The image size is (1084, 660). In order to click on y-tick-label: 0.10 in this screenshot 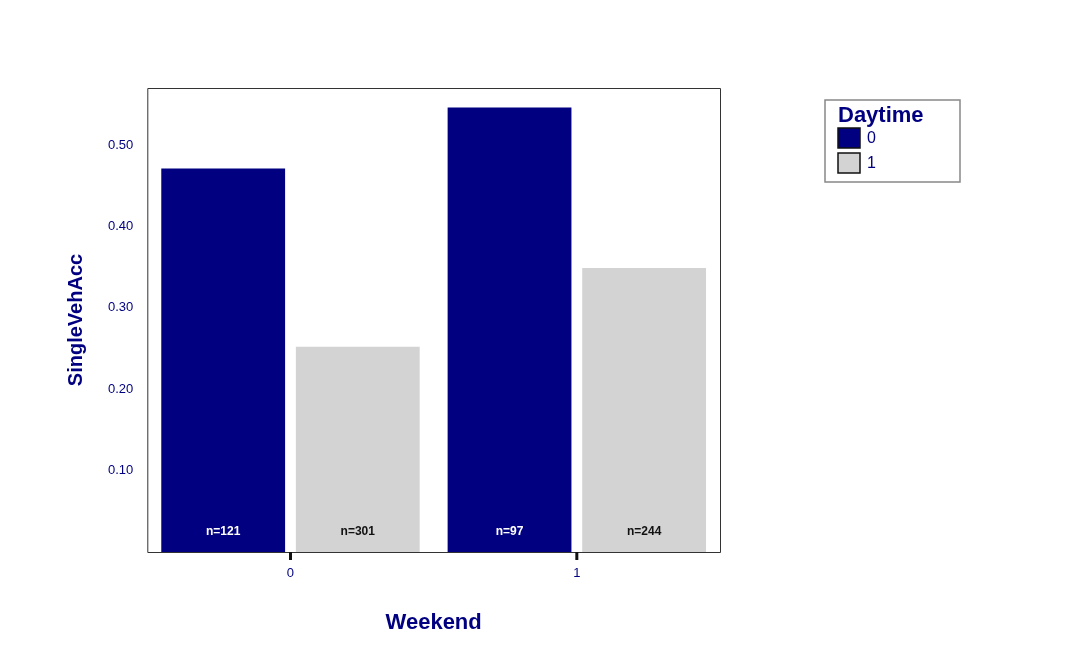, I will do `click(120, 470)`.